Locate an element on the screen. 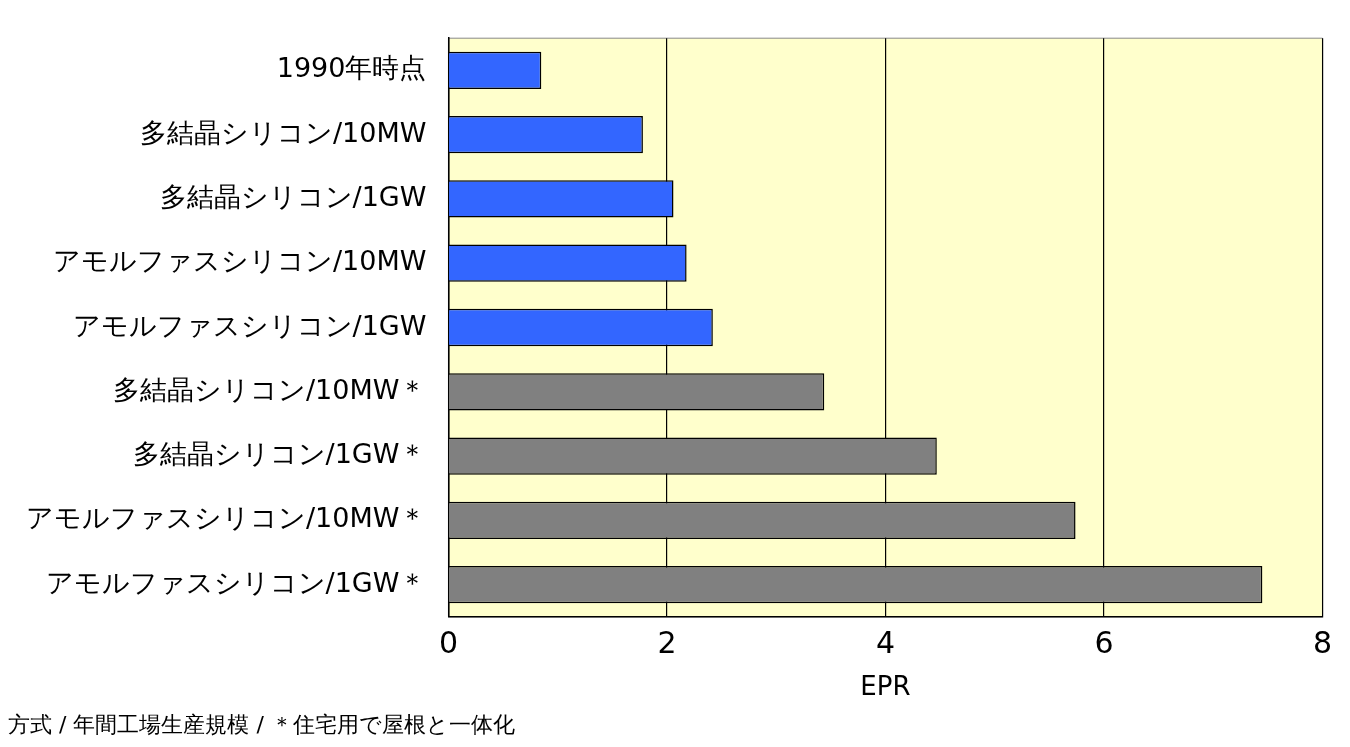 Image resolution: width=1350 pixels, height=747 pixels. y-tick-label: 多結晶シリコン/1GW is located at coordinates (293, 196).